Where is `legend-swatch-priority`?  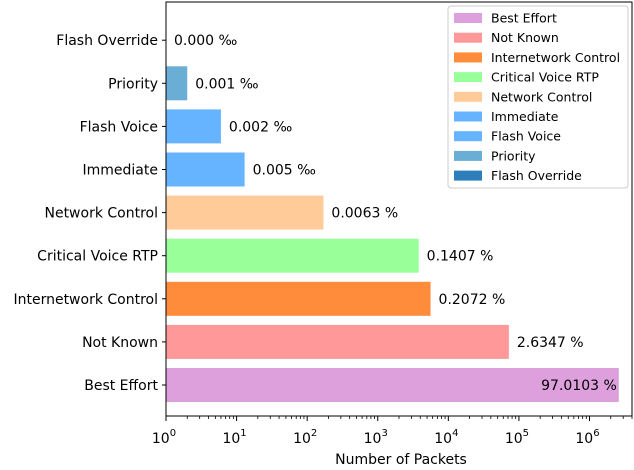
legend-swatch-priority is located at coordinates (468, 155).